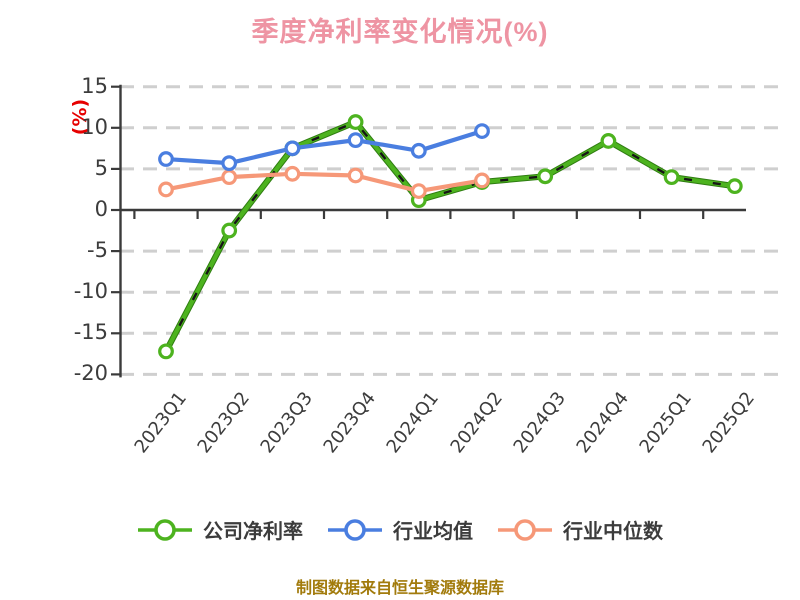 This screenshot has width=800, height=600. I want to click on y-tick-label: 10, so click(94, 126).